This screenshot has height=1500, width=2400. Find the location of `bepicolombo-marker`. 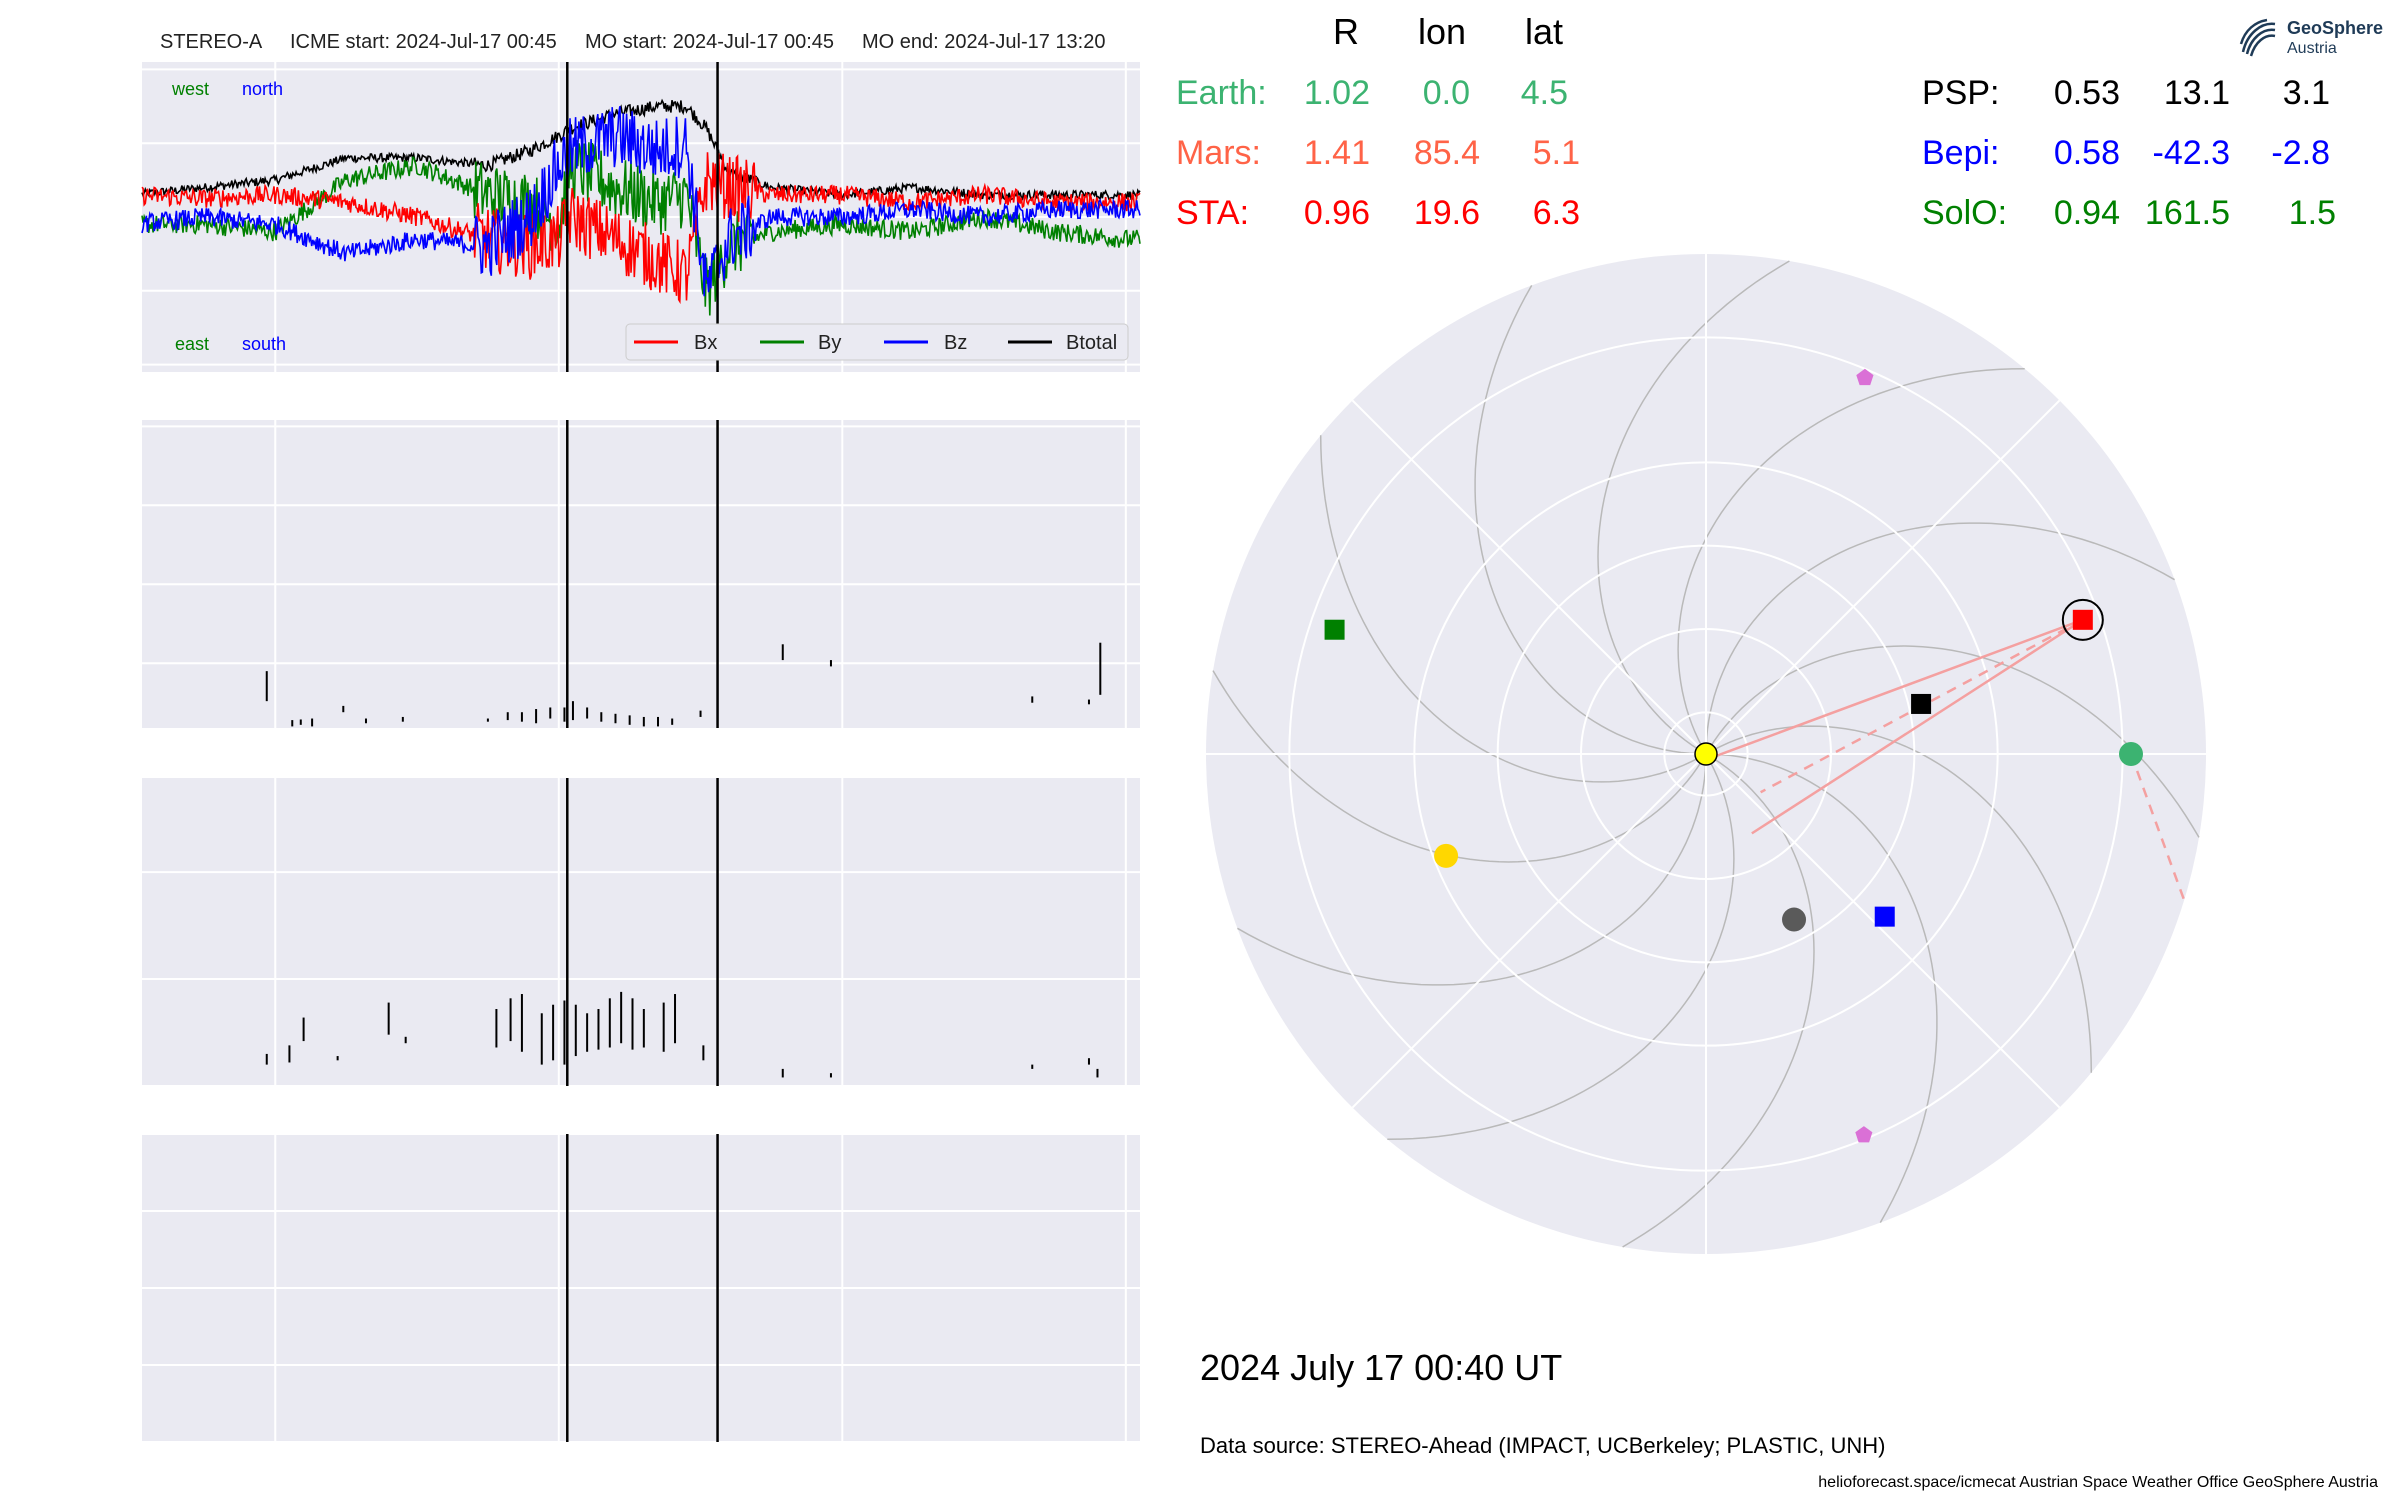

bepicolombo-marker is located at coordinates (1884, 916).